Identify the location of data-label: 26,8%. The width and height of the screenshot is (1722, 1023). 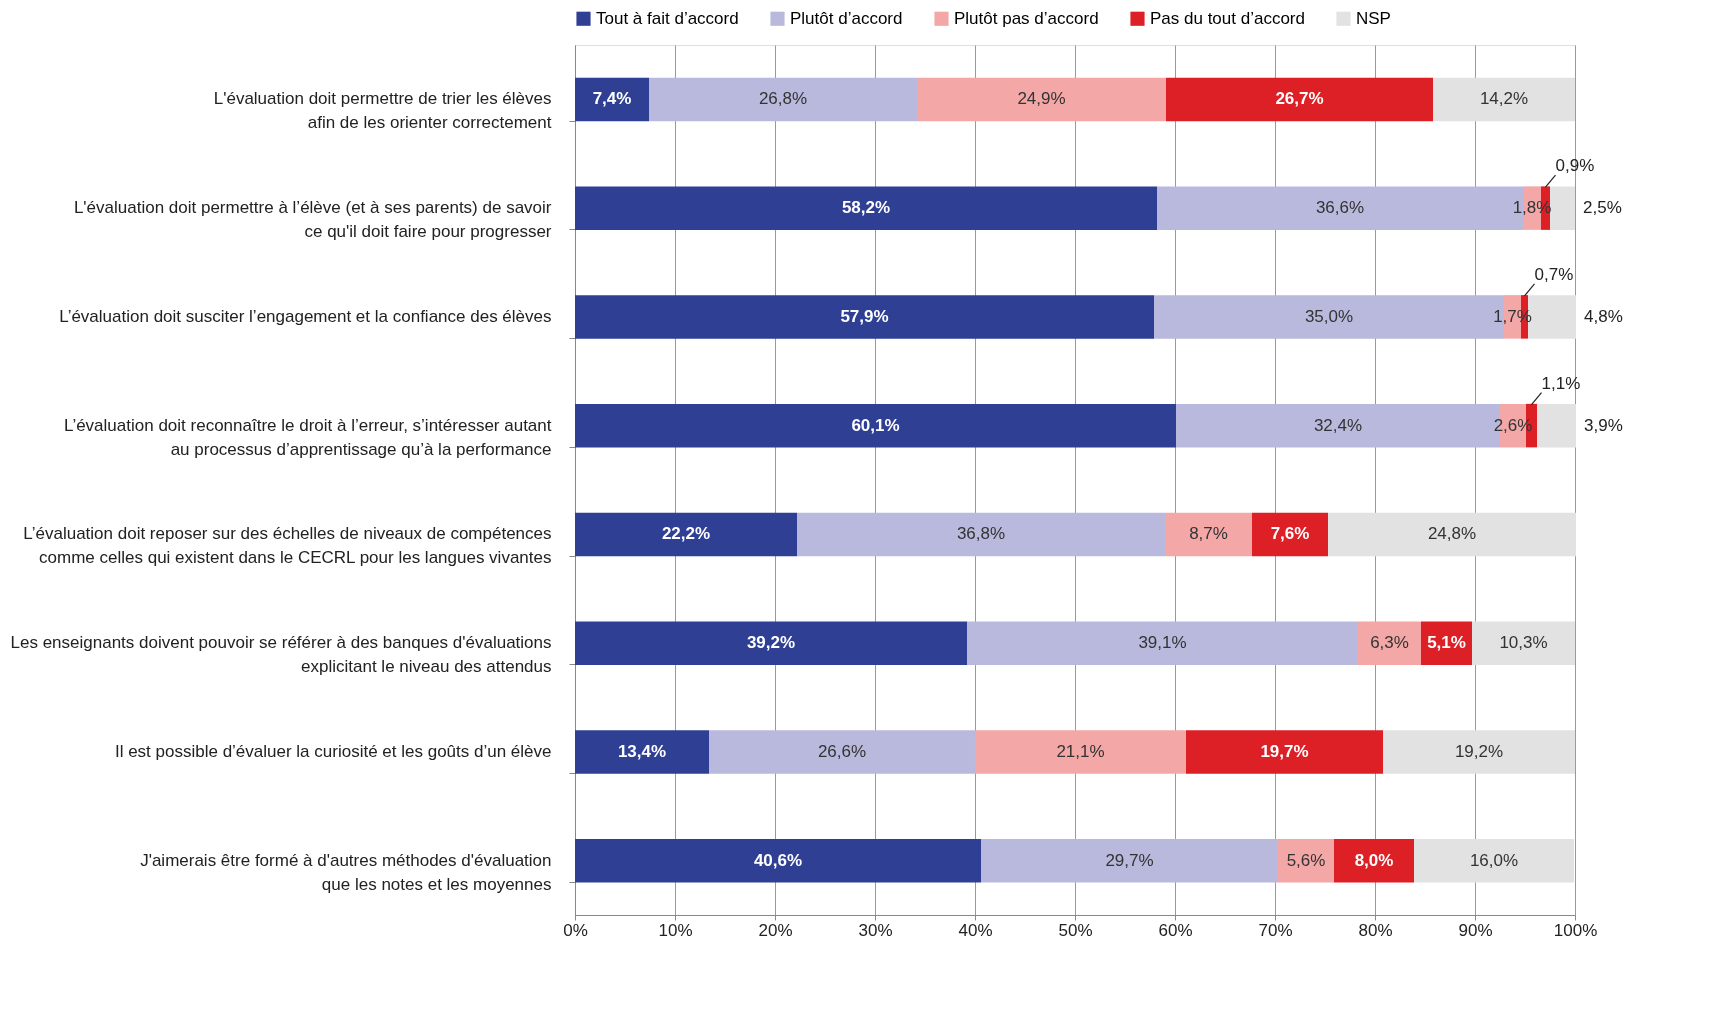
(783, 99).